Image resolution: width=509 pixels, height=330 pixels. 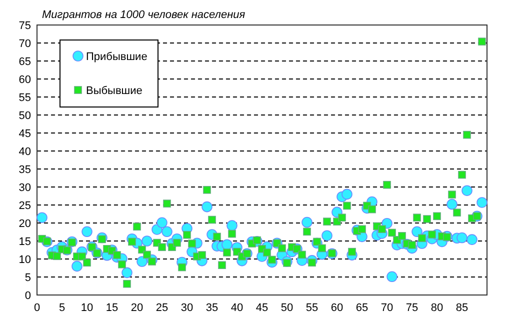 I want to click on x-tick-label: 25, so click(x=162, y=308).